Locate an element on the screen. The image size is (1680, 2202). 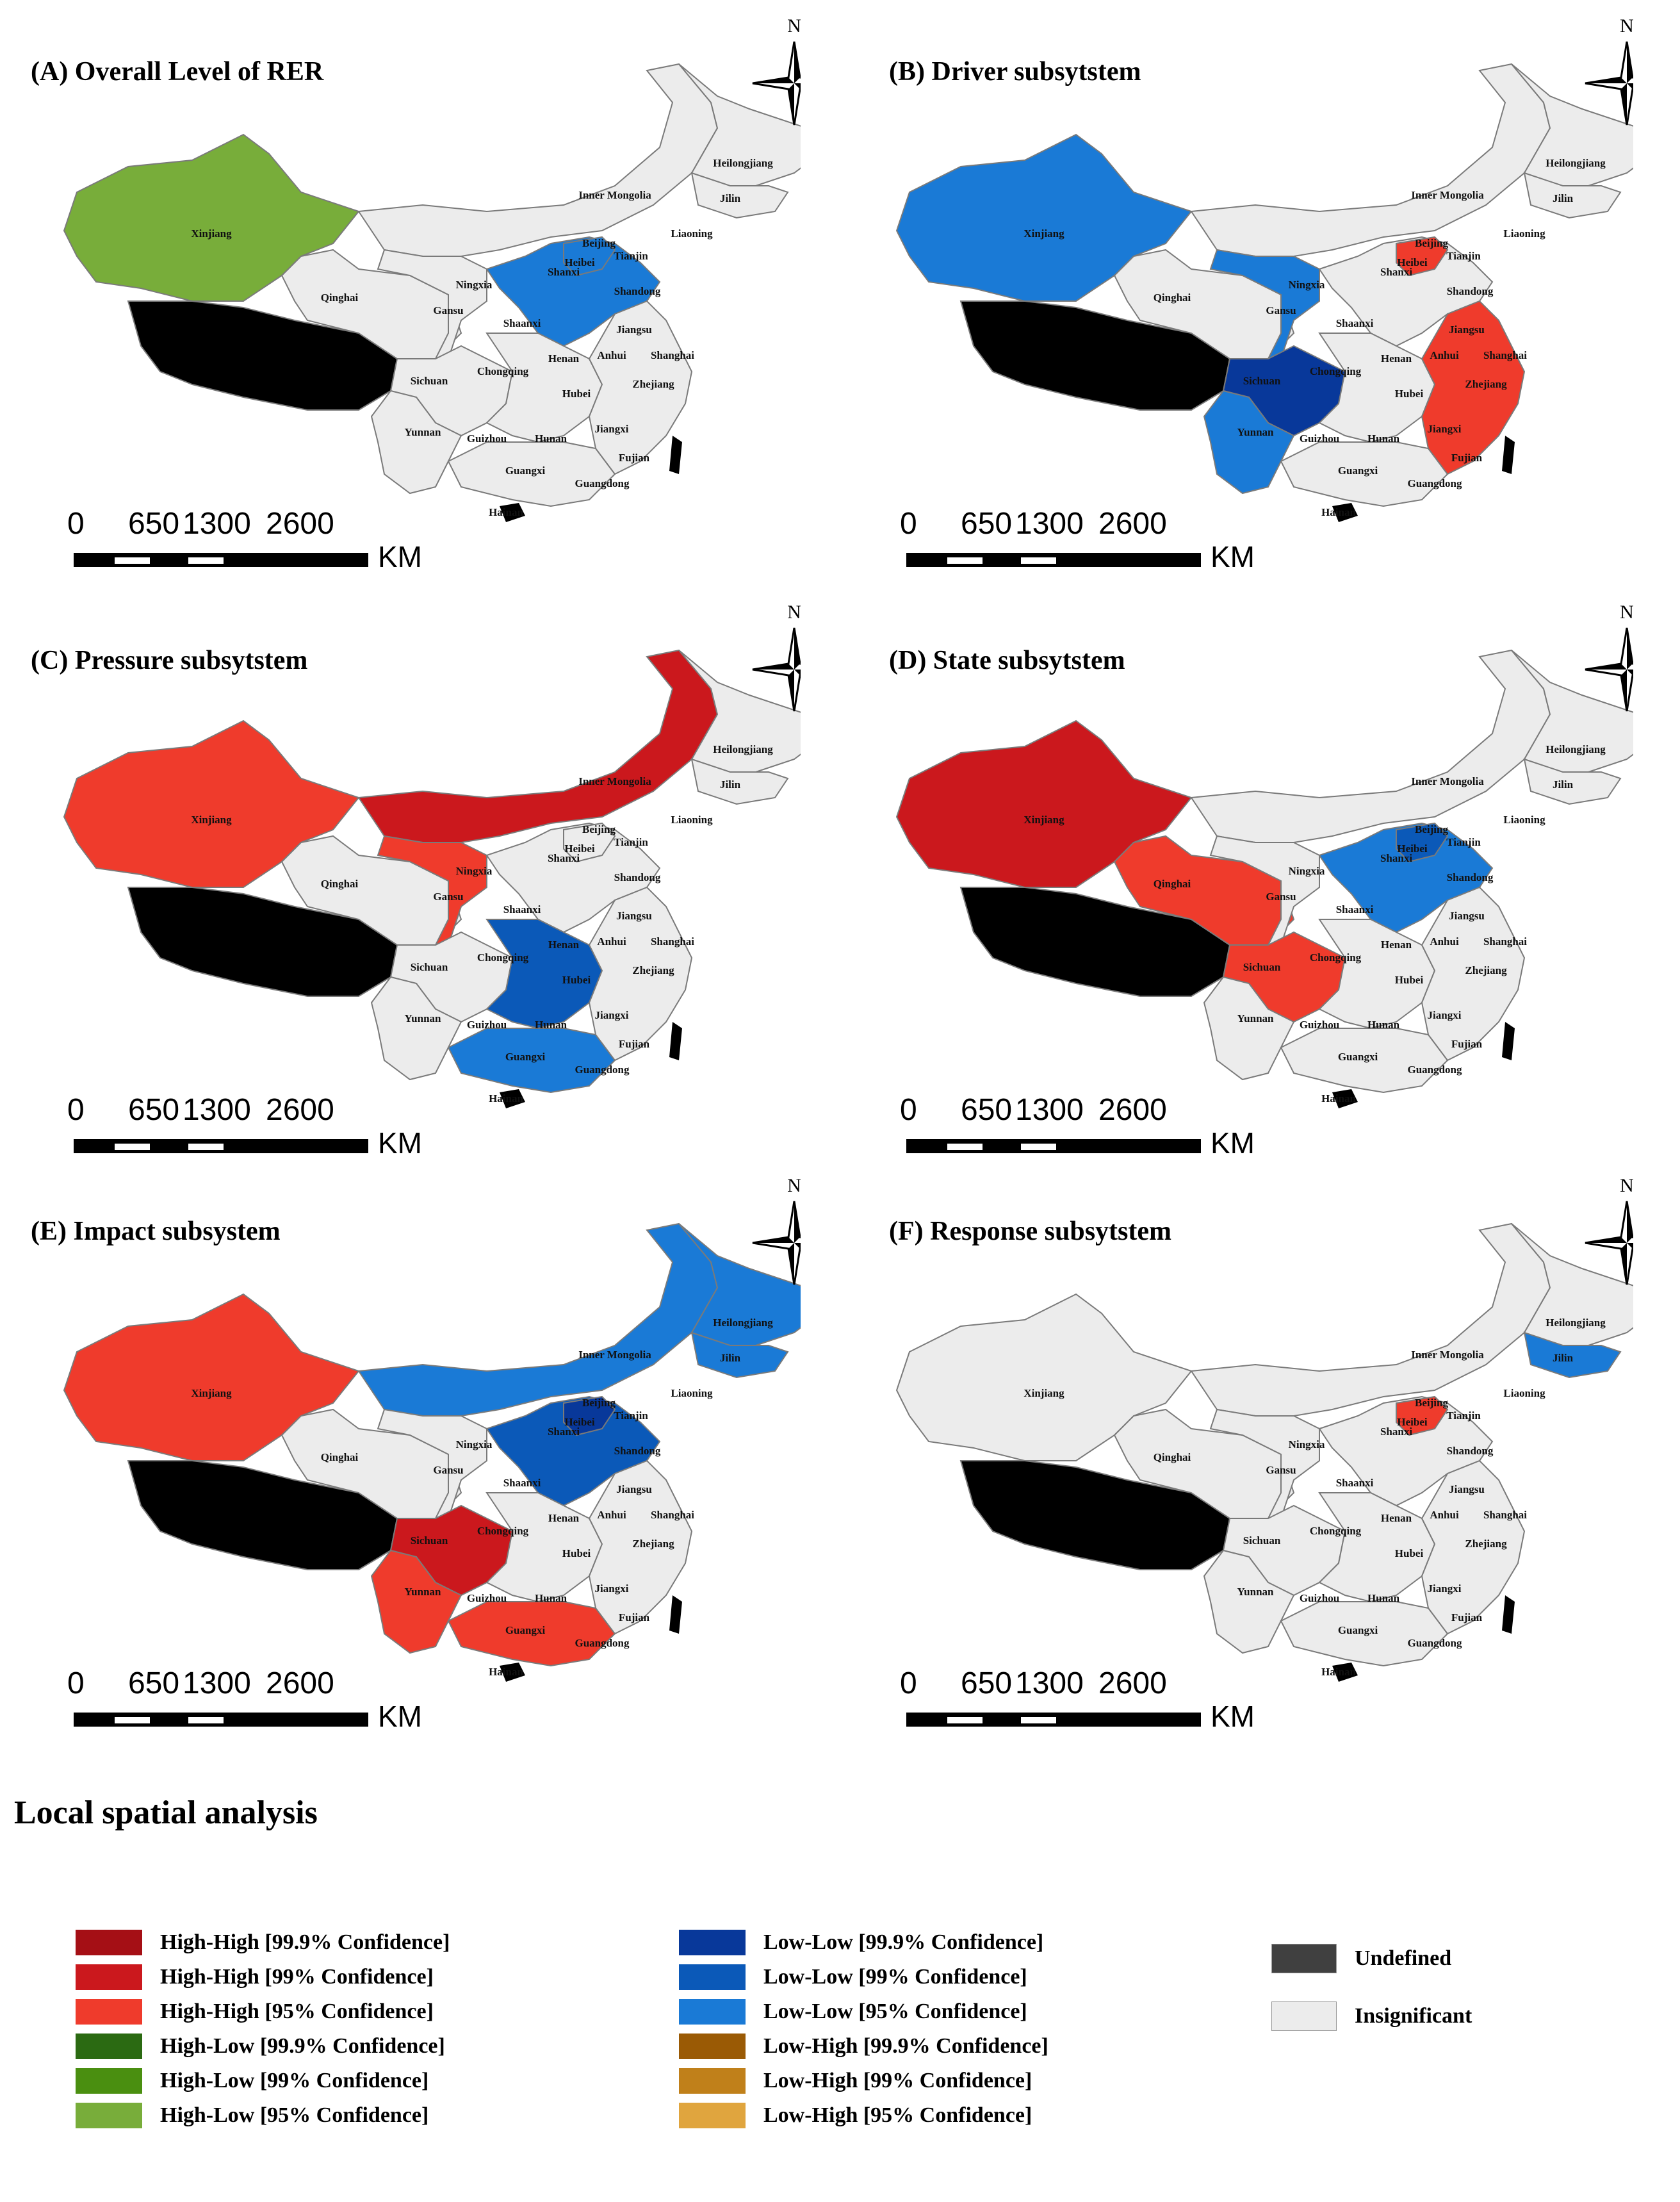
scale-tick-label: 650 is located at coordinates (154, 1683).